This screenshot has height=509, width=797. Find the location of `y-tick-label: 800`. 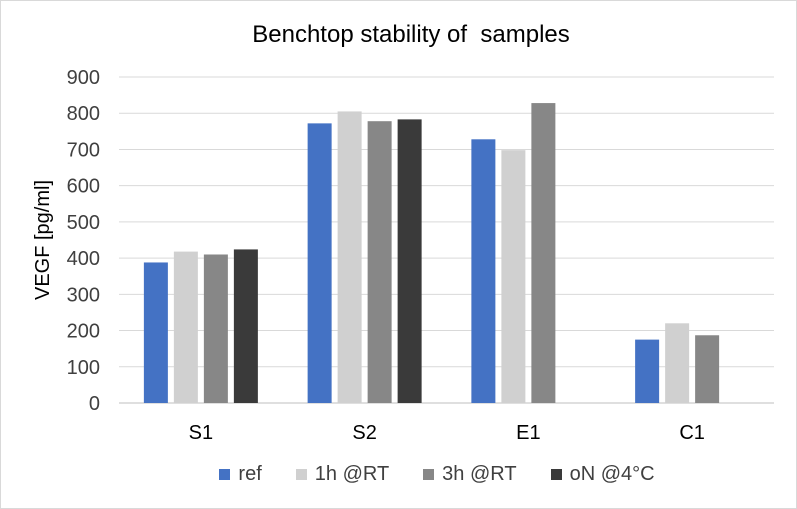

y-tick-label: 800 is located at coordinates (83, 114).